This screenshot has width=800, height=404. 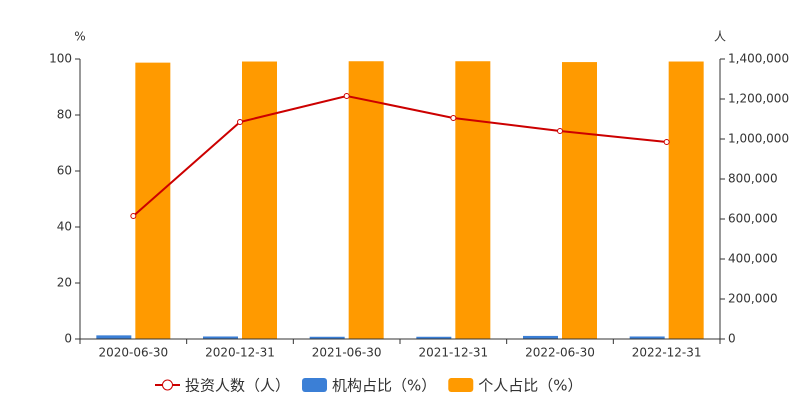 What do you see at coordinates (64, 115) in the screenshot?
I see `y-tick-label: 80` at bounding box center [64, 115].